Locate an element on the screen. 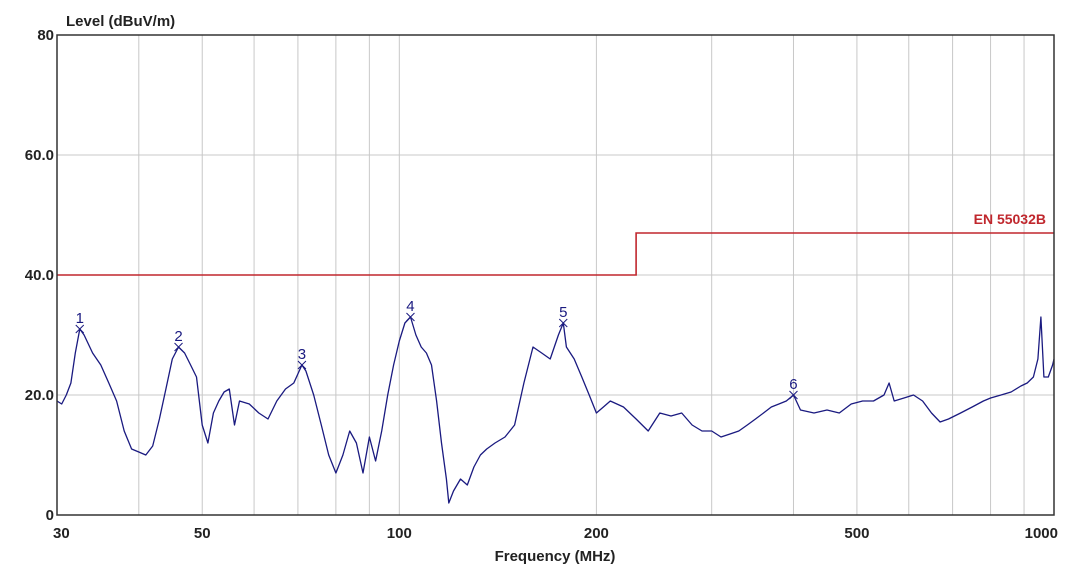 This screenshot has height=576, width=1074. y-tick-label-40: 40.0 is located at coordinates (39, 275).